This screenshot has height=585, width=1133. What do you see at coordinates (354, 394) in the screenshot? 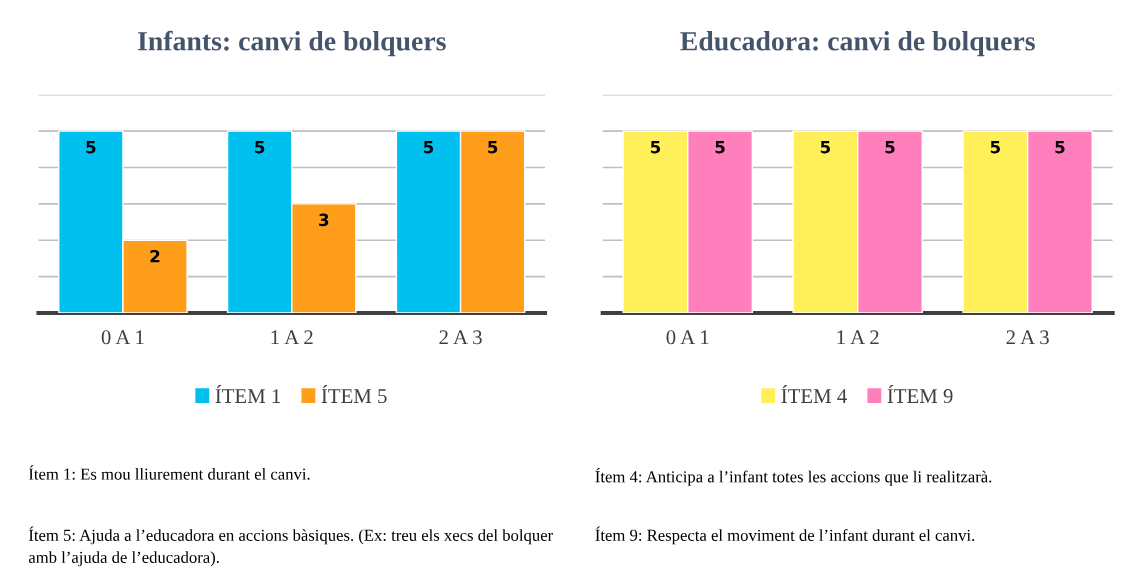
I see `legend-label: ÍTEM 5` at bounding box center [354, 394].